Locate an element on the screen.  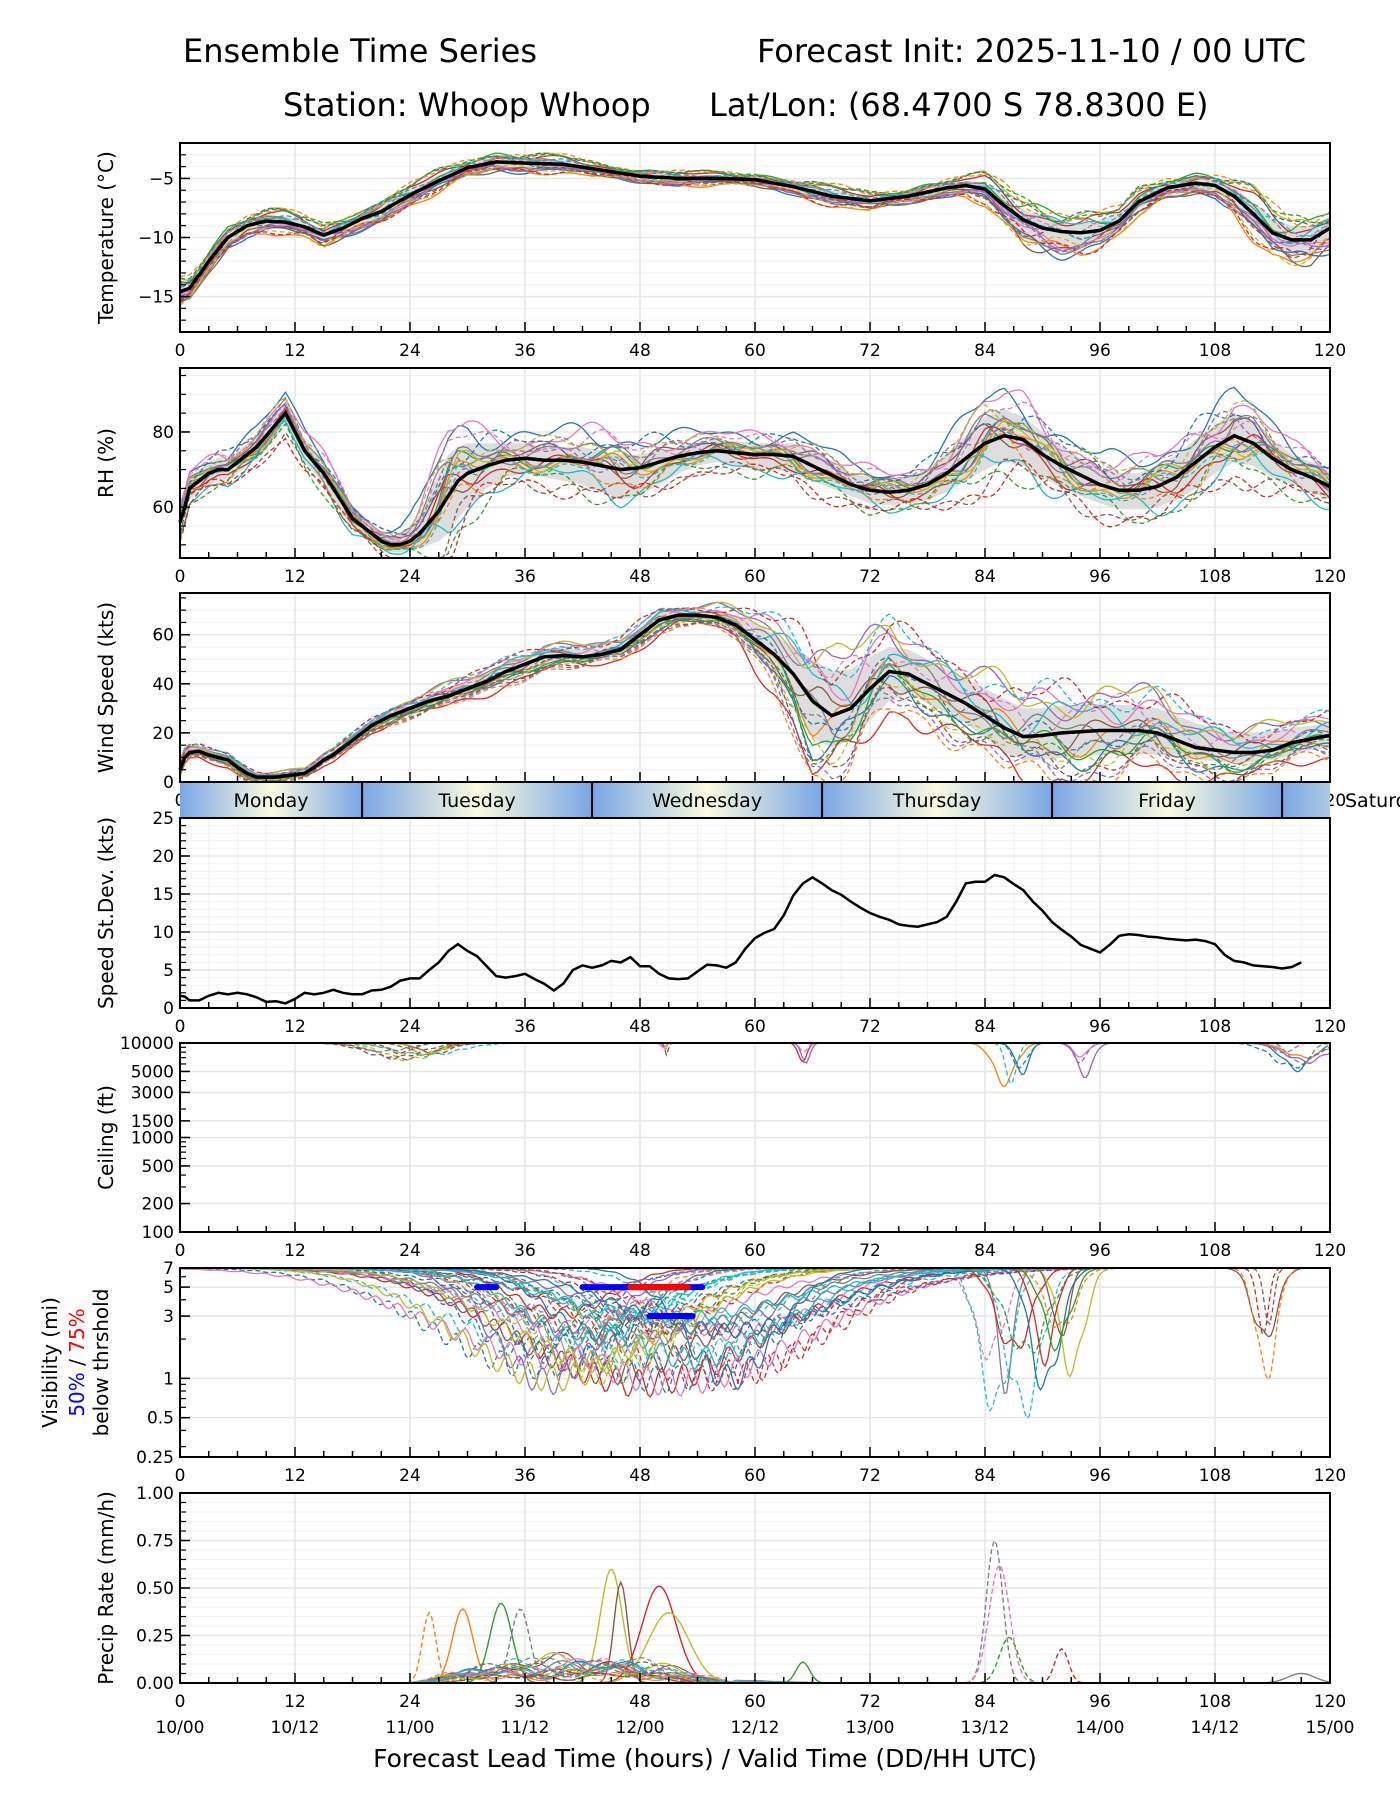
y-tick-label: 1500 is located at coordinates (152, 1122).